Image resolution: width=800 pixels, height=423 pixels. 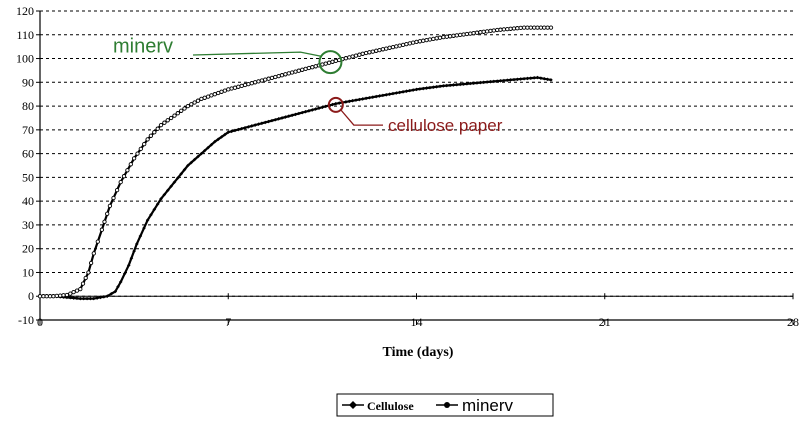 I want to click on y-tick-label: 110, so click(x=25, y=35).